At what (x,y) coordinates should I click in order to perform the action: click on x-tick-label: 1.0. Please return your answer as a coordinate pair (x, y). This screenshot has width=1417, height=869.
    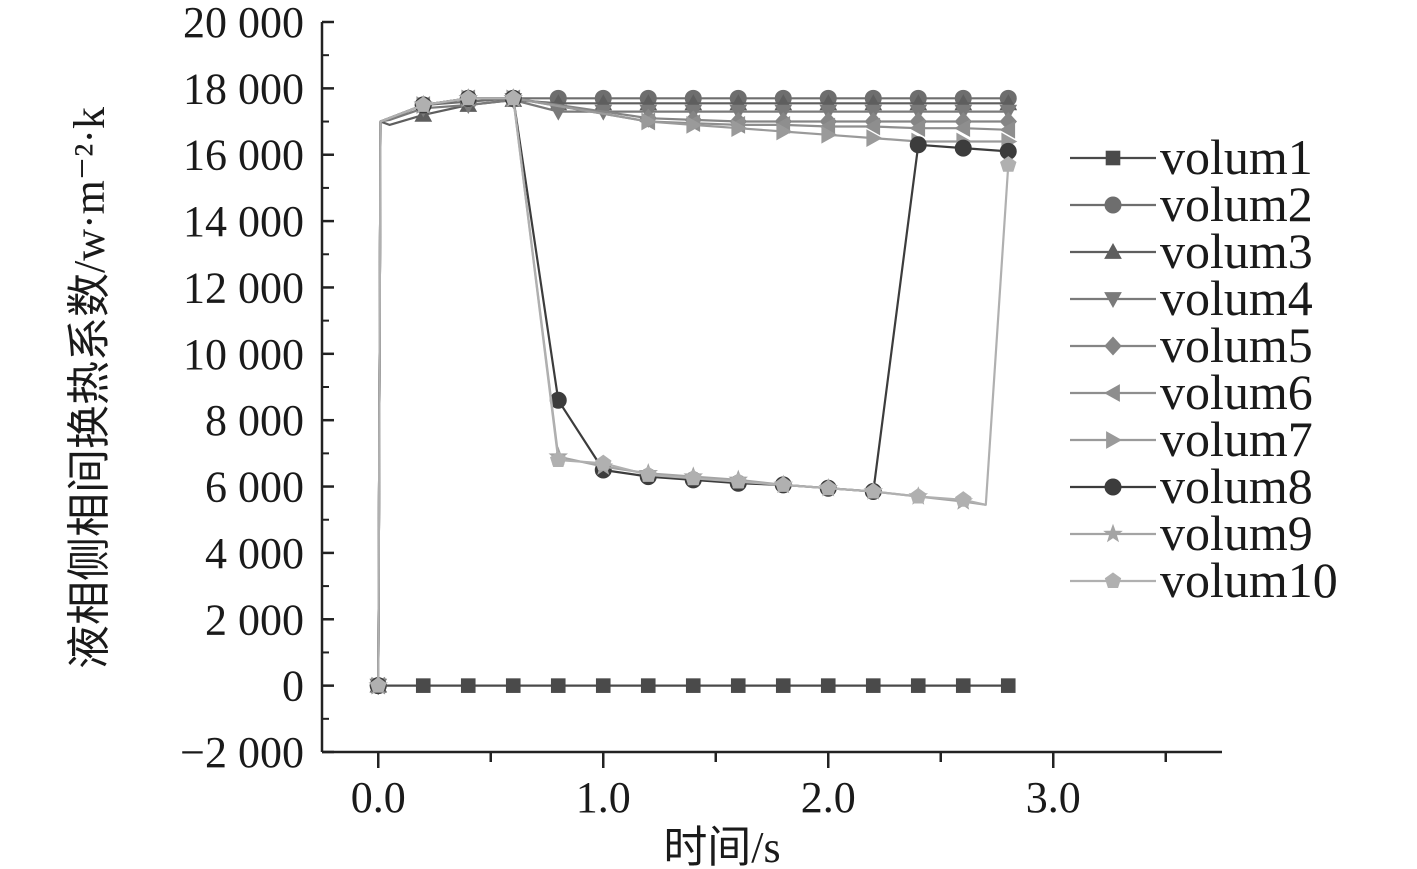
    Looking at the image, I should click on (603, 797).